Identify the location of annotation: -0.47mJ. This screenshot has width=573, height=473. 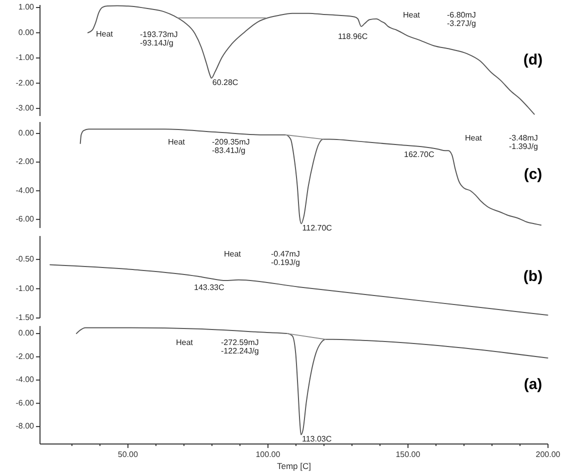
(285, 254).